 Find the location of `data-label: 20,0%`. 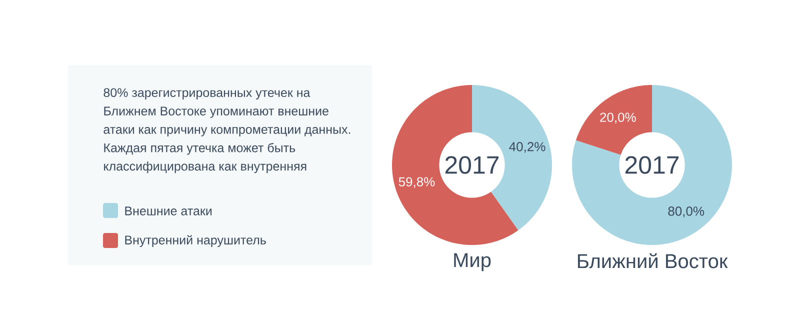

data-label: 20,0% is located at coordinates (618, 118).